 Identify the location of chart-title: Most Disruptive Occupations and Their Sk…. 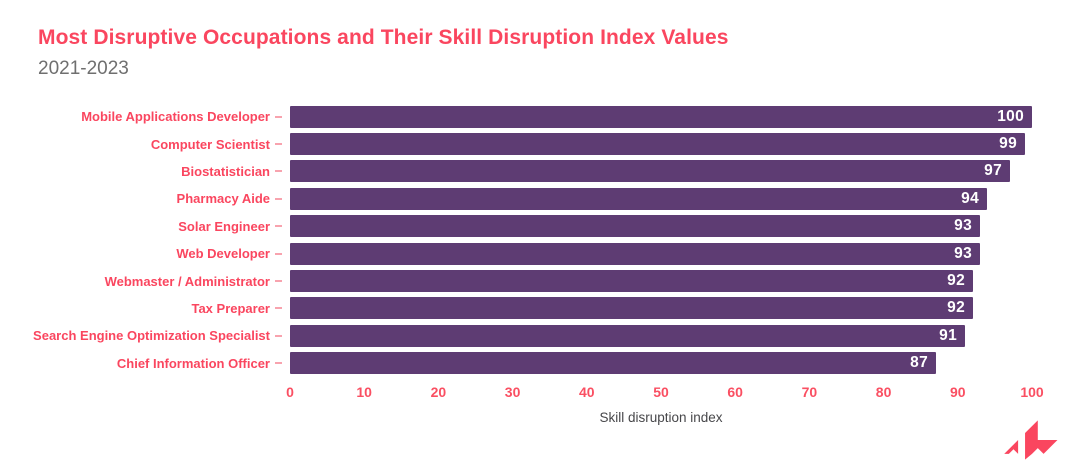
(383, 37).